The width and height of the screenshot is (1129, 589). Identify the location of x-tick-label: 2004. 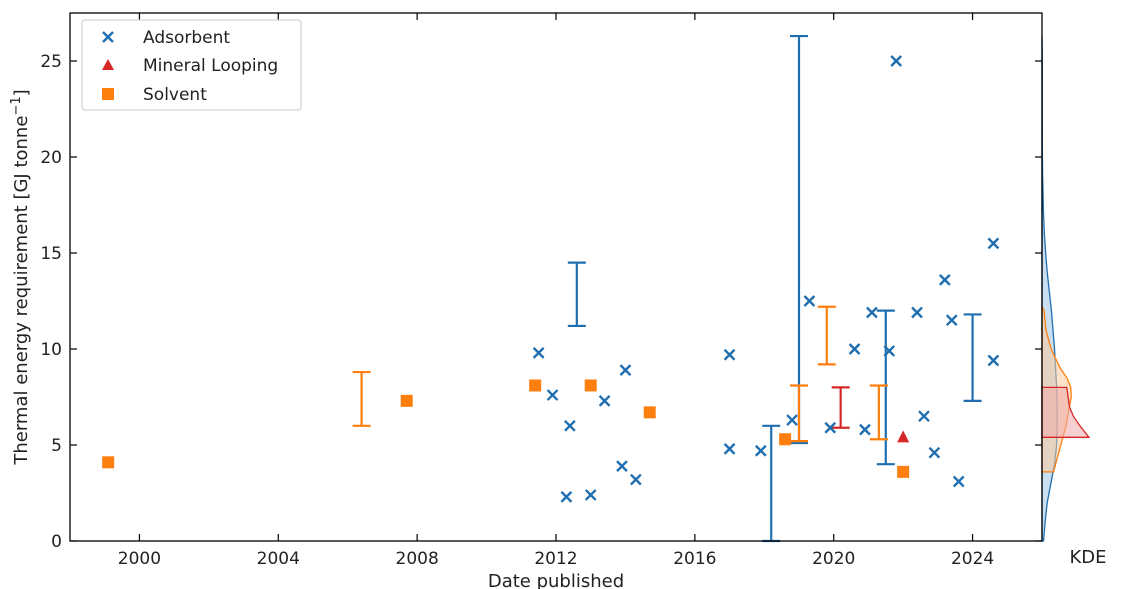
(278, 559).